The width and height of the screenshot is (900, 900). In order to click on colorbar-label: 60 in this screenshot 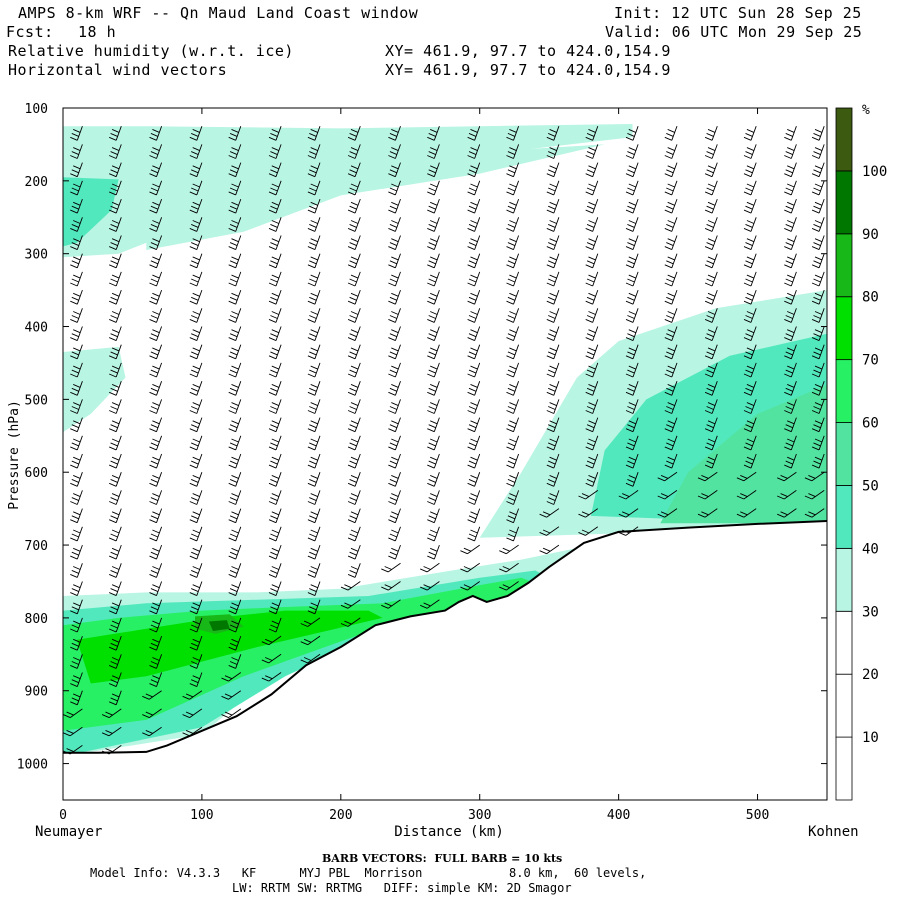, I will do `click(870, 424)`.